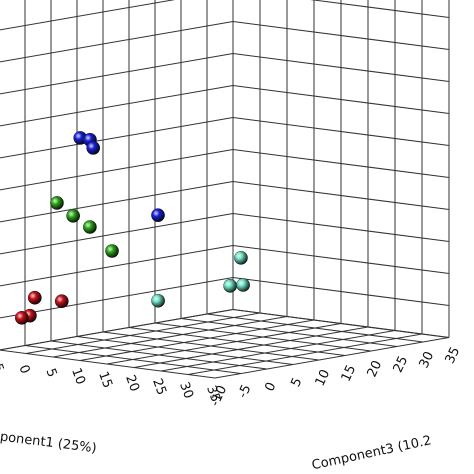 This screenshot has height=474, width=474. I want to click on z-tick-label: 10, so click(323, 377).